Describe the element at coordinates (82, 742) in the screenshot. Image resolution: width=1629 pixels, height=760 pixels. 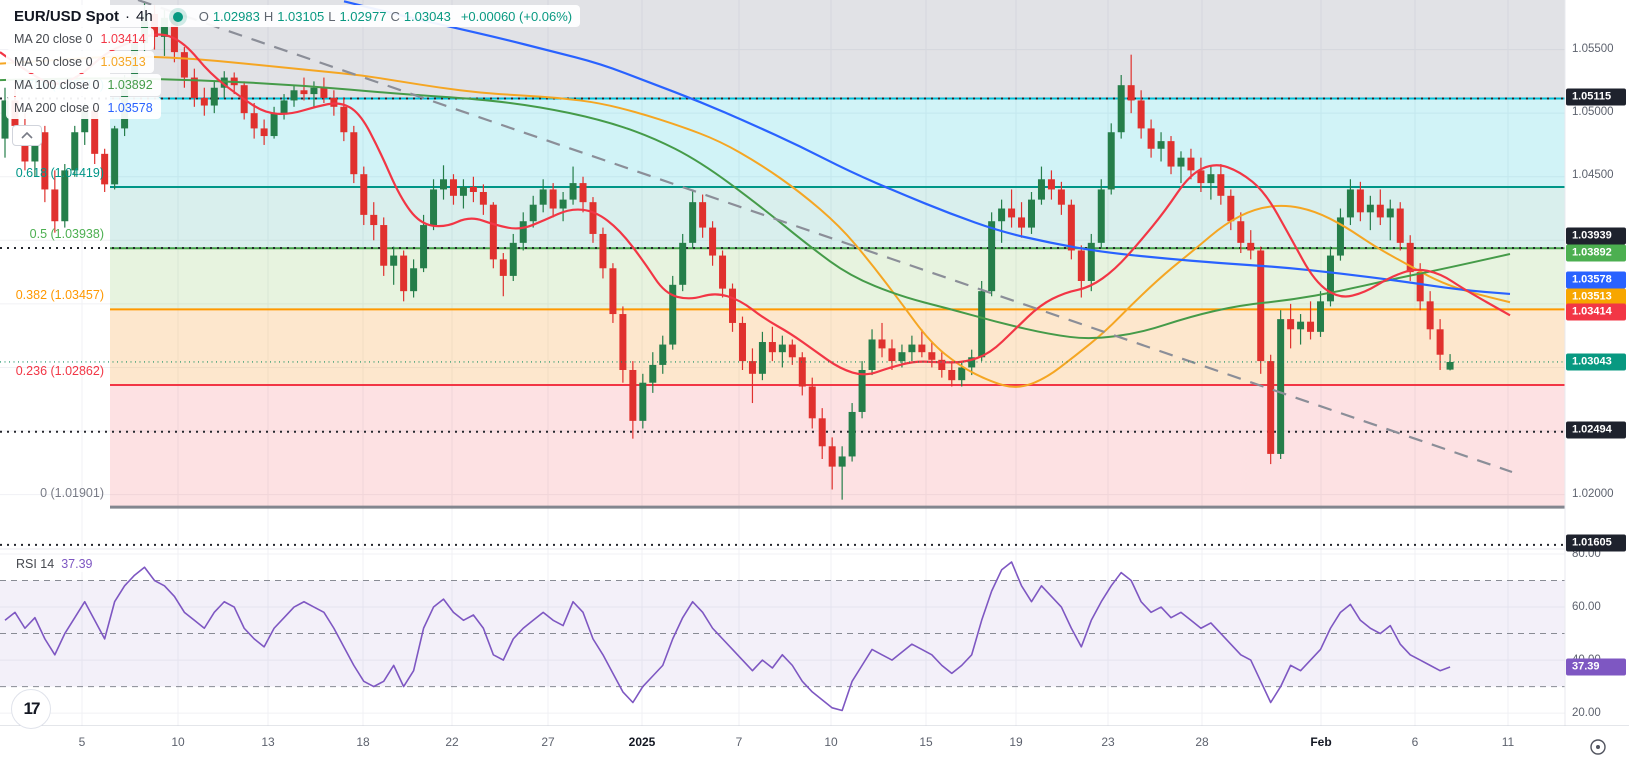
I see `time-label-5: 5` at that location.